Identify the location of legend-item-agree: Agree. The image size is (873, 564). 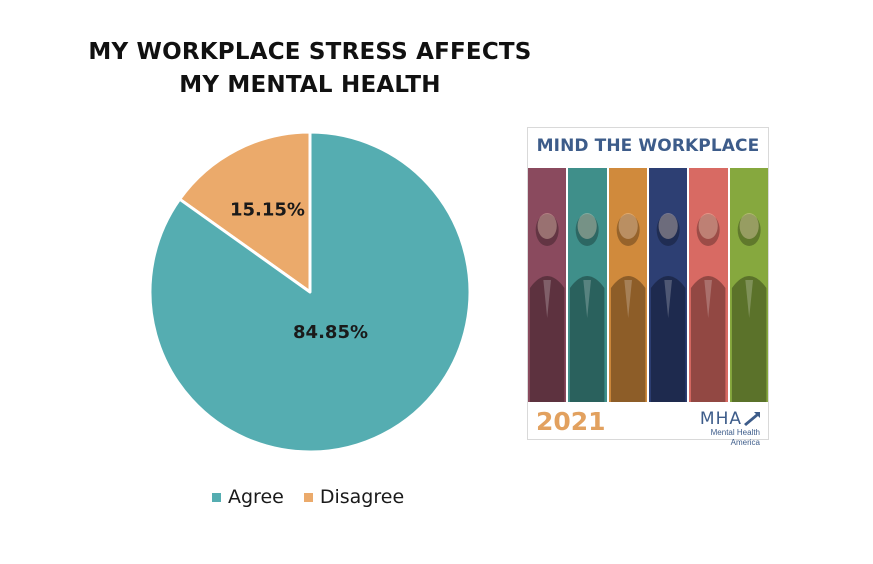
(248, 497).